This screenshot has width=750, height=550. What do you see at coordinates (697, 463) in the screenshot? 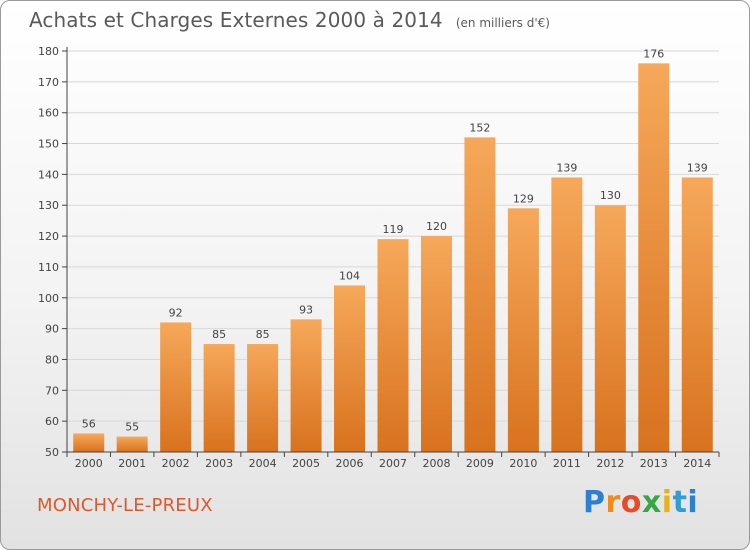
I see `x-tick-label: 2014` at bounding box center [697, 463].